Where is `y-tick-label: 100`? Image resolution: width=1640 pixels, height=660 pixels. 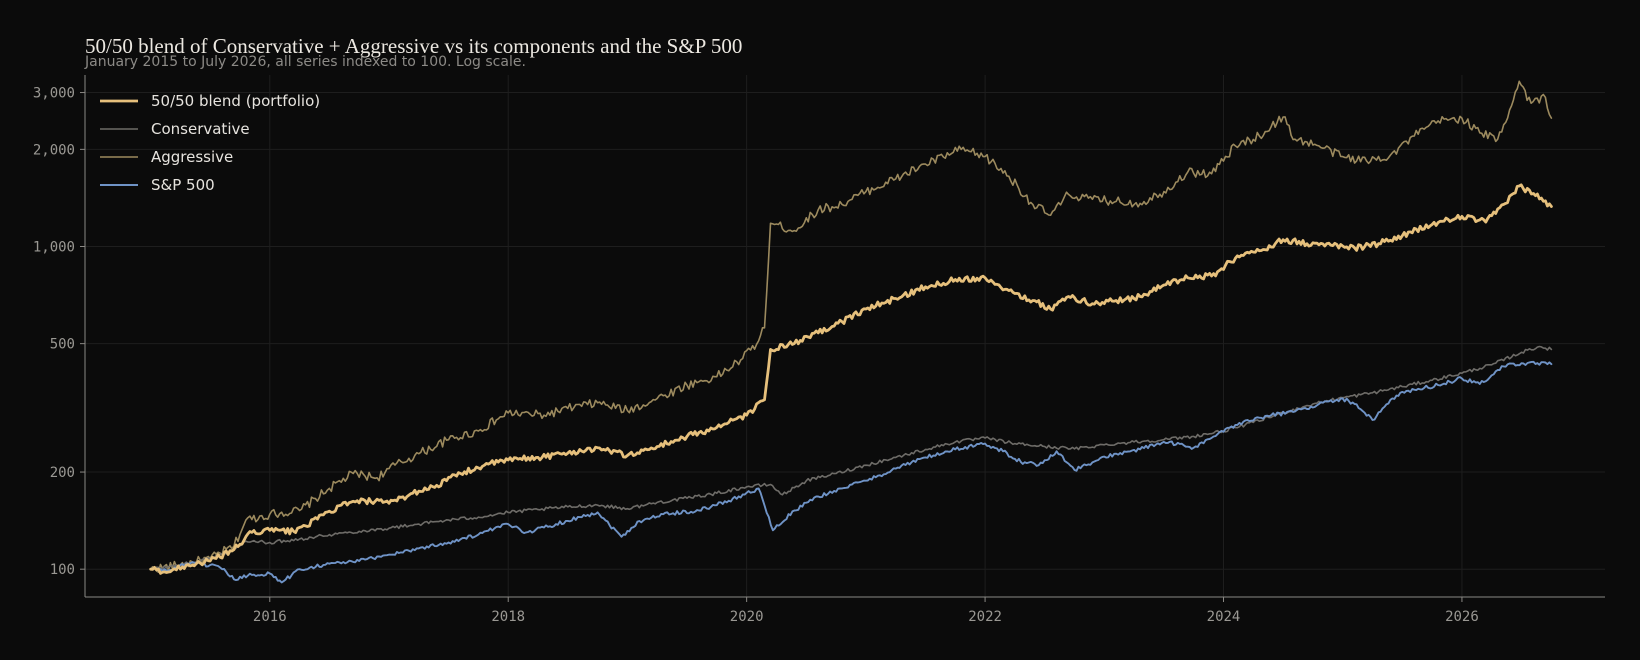 y-tick-label: 100 is located at coordinates (62, 570).